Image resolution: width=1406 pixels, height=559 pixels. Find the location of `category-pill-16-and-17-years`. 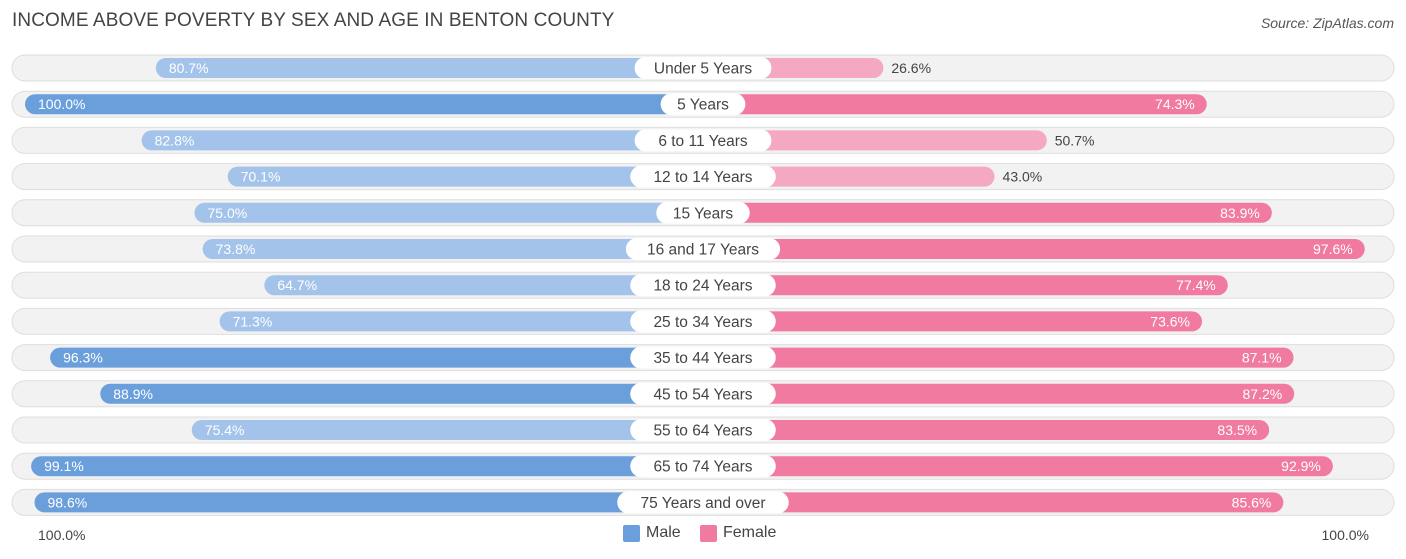

category-pill-16-and-17-years is located at coordinates (703, 249).